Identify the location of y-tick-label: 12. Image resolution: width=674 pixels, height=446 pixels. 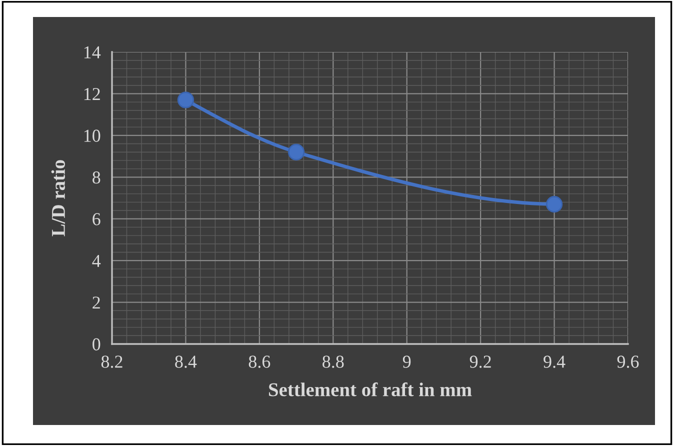
(92, 94).